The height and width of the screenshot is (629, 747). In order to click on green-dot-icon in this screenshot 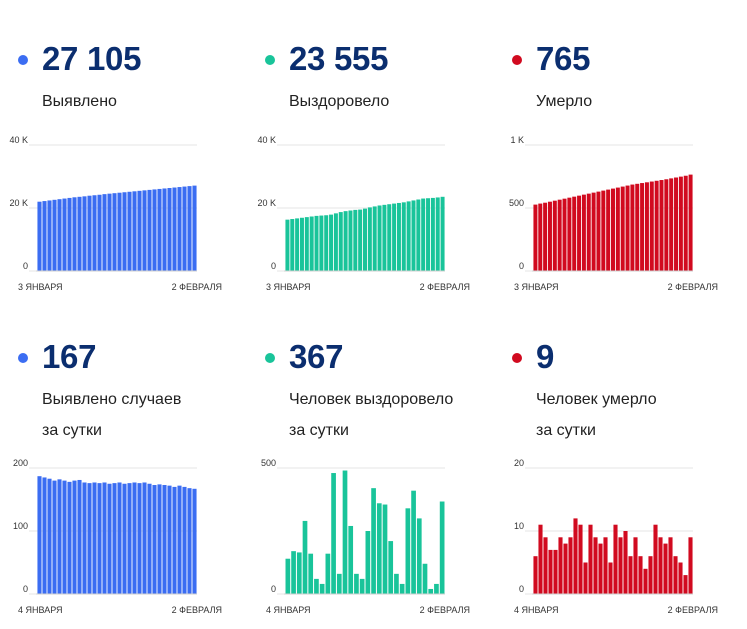, I will do `click(270, 60)`.